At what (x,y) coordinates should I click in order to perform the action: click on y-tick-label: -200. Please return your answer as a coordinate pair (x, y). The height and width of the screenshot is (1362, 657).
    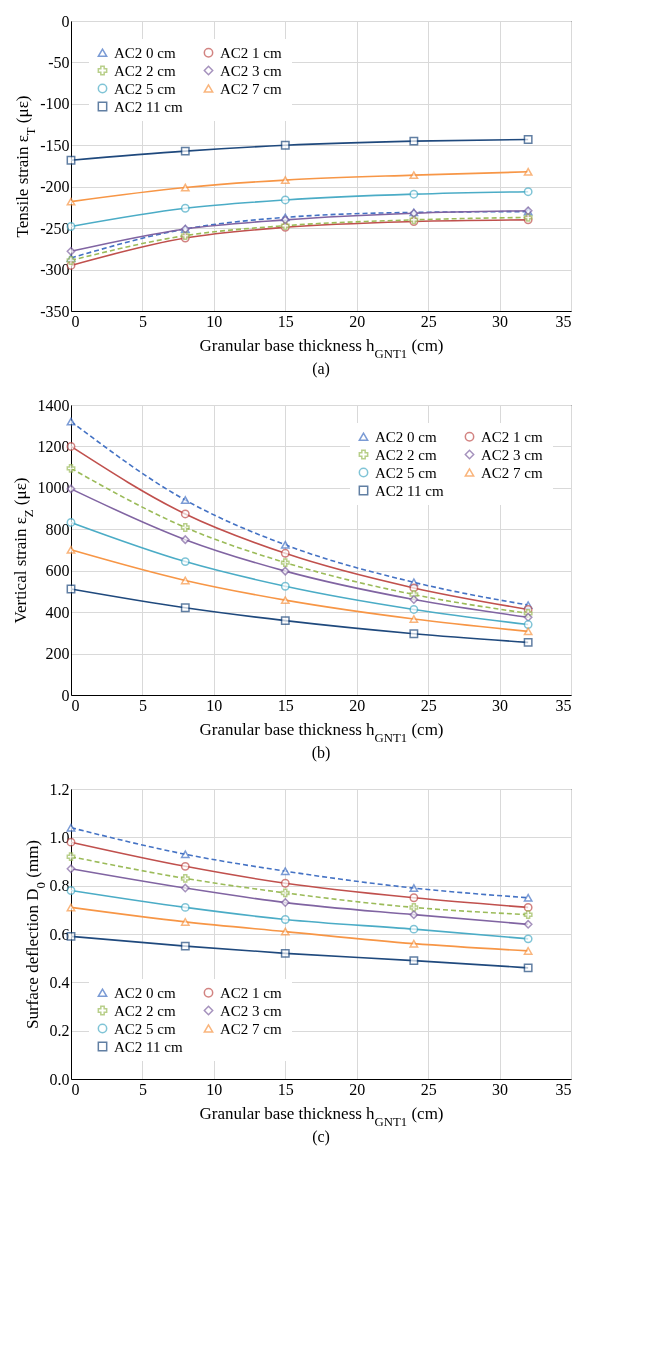
    Looking at the image, I should click on (55, 187).